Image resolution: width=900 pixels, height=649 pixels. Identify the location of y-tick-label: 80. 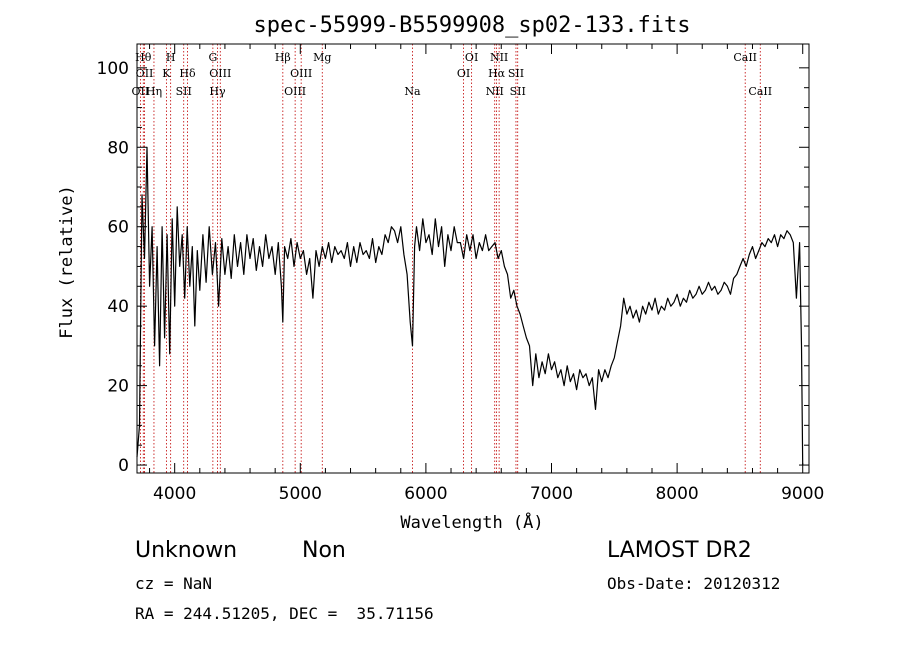
(118, 148).